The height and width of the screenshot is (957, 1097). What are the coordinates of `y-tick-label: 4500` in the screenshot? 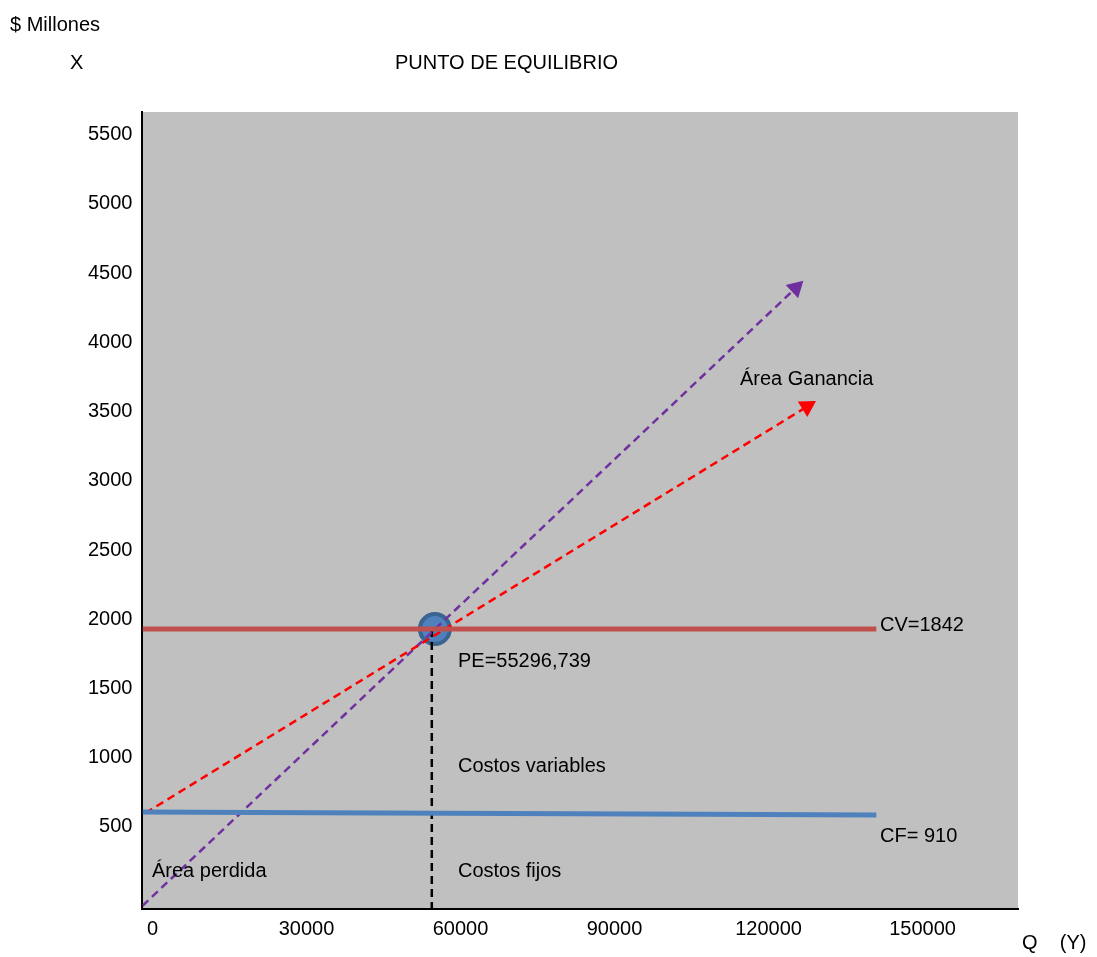 It's located at (110, 271).